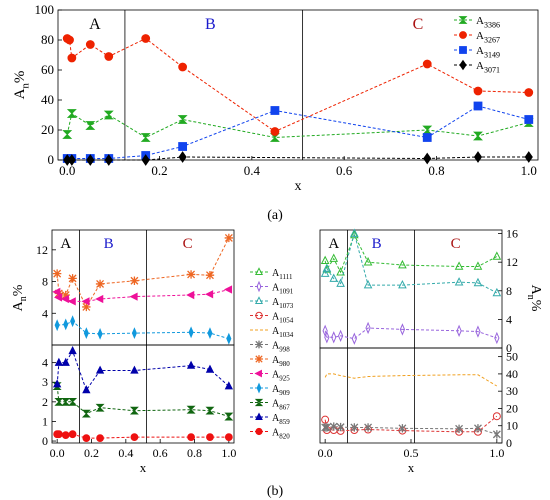 Image resolution: width=550 pixels, height=500 pixels. Describe the element at coordinates (281, 361) in the screenshot. I see `legend-label: A980` at that location.